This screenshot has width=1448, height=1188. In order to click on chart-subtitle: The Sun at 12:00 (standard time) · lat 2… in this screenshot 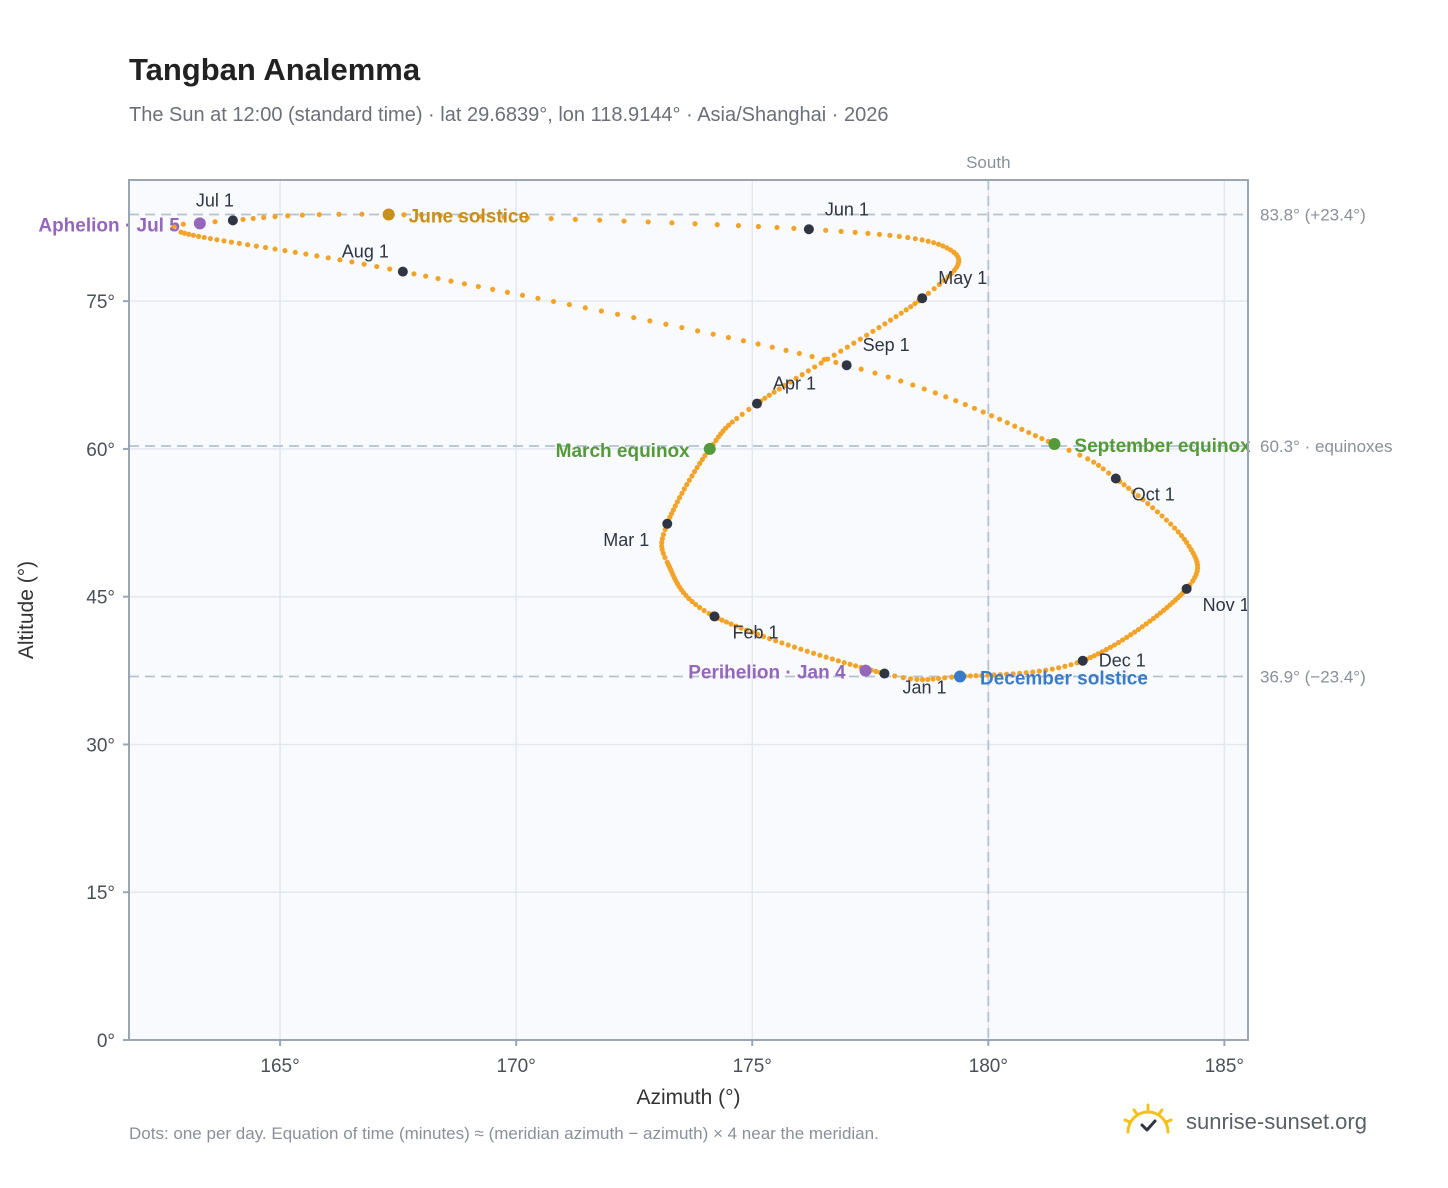, I will do `click(509, 115)`.